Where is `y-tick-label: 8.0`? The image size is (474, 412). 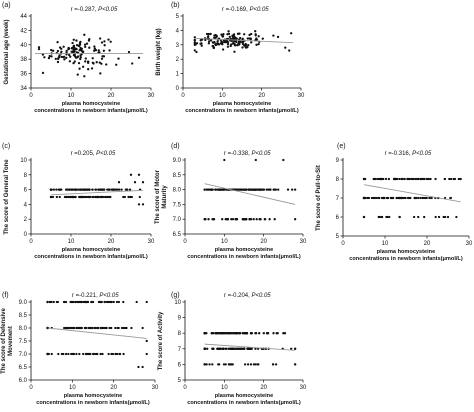 y-tick-label: 8.0 is located at coordinates (177, 191).